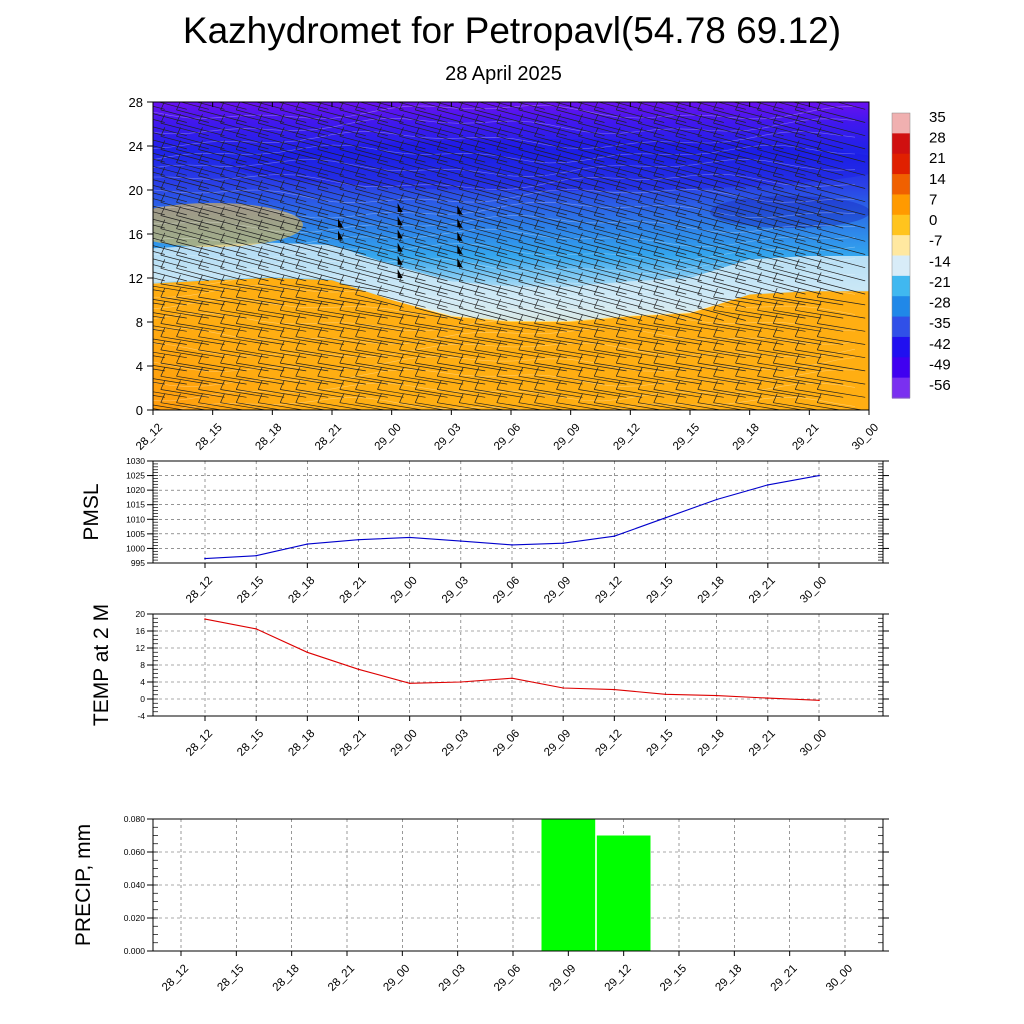 This screenshot has height=1024, width=1024. Describe the element at coordinates (549, 165) in the screenshot. I see `cold-core` at that location.